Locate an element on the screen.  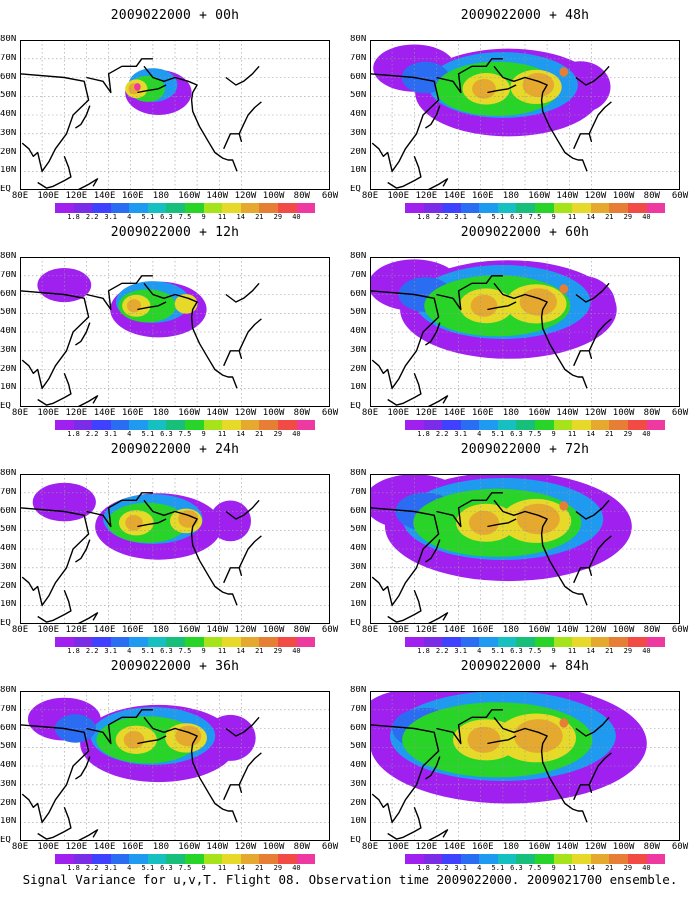
variance-area-moderate is located at coordinates (75, 728).